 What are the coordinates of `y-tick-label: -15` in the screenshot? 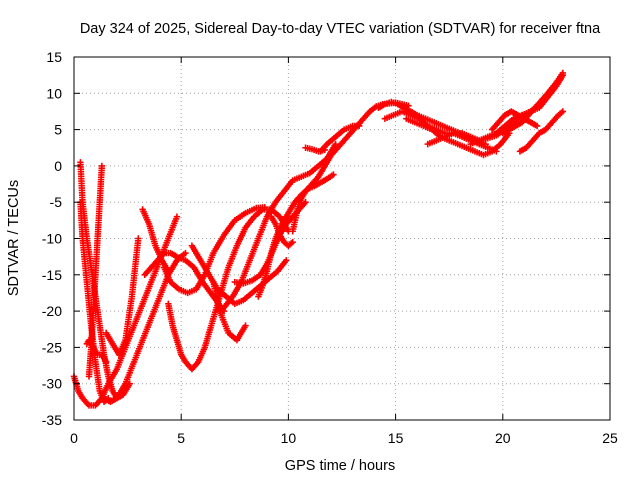 It's located at (52, 275).